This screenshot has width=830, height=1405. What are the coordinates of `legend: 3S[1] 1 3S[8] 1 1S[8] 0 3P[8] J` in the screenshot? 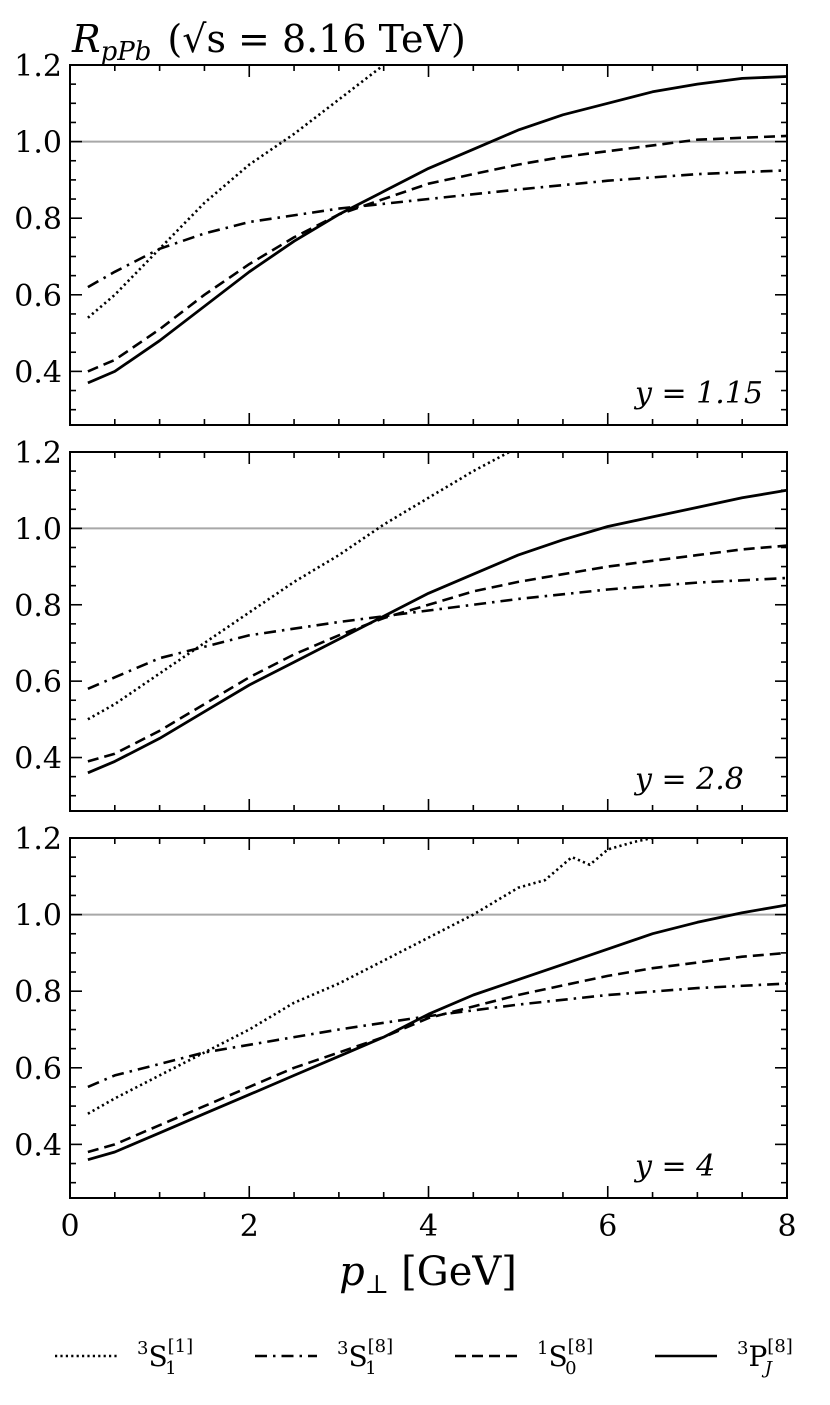 It's located at (424, 1357).